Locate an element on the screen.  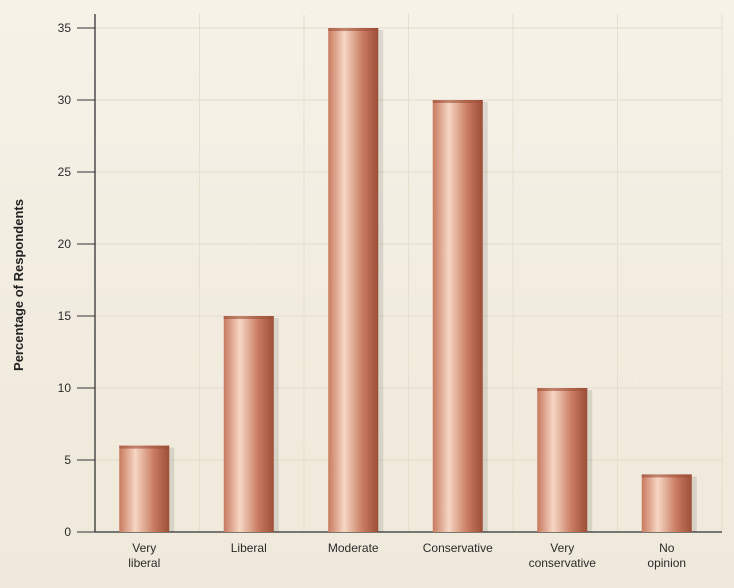
x-tick-label: Very conservative is located at coordinates (563, 555).